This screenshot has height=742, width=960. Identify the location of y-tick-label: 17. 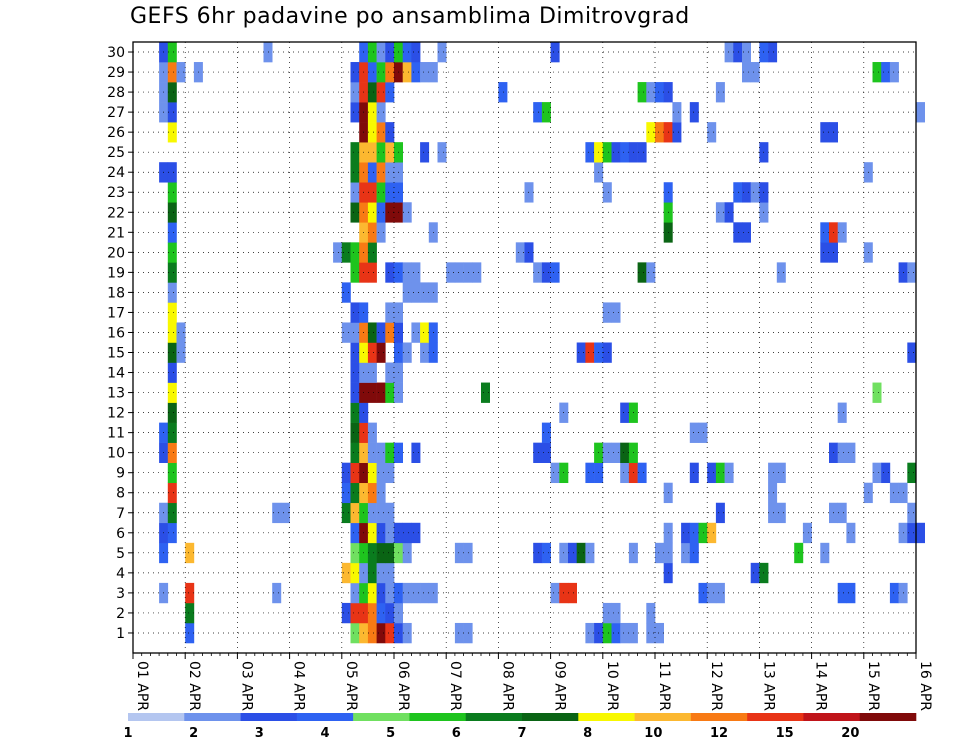
(116, 313).